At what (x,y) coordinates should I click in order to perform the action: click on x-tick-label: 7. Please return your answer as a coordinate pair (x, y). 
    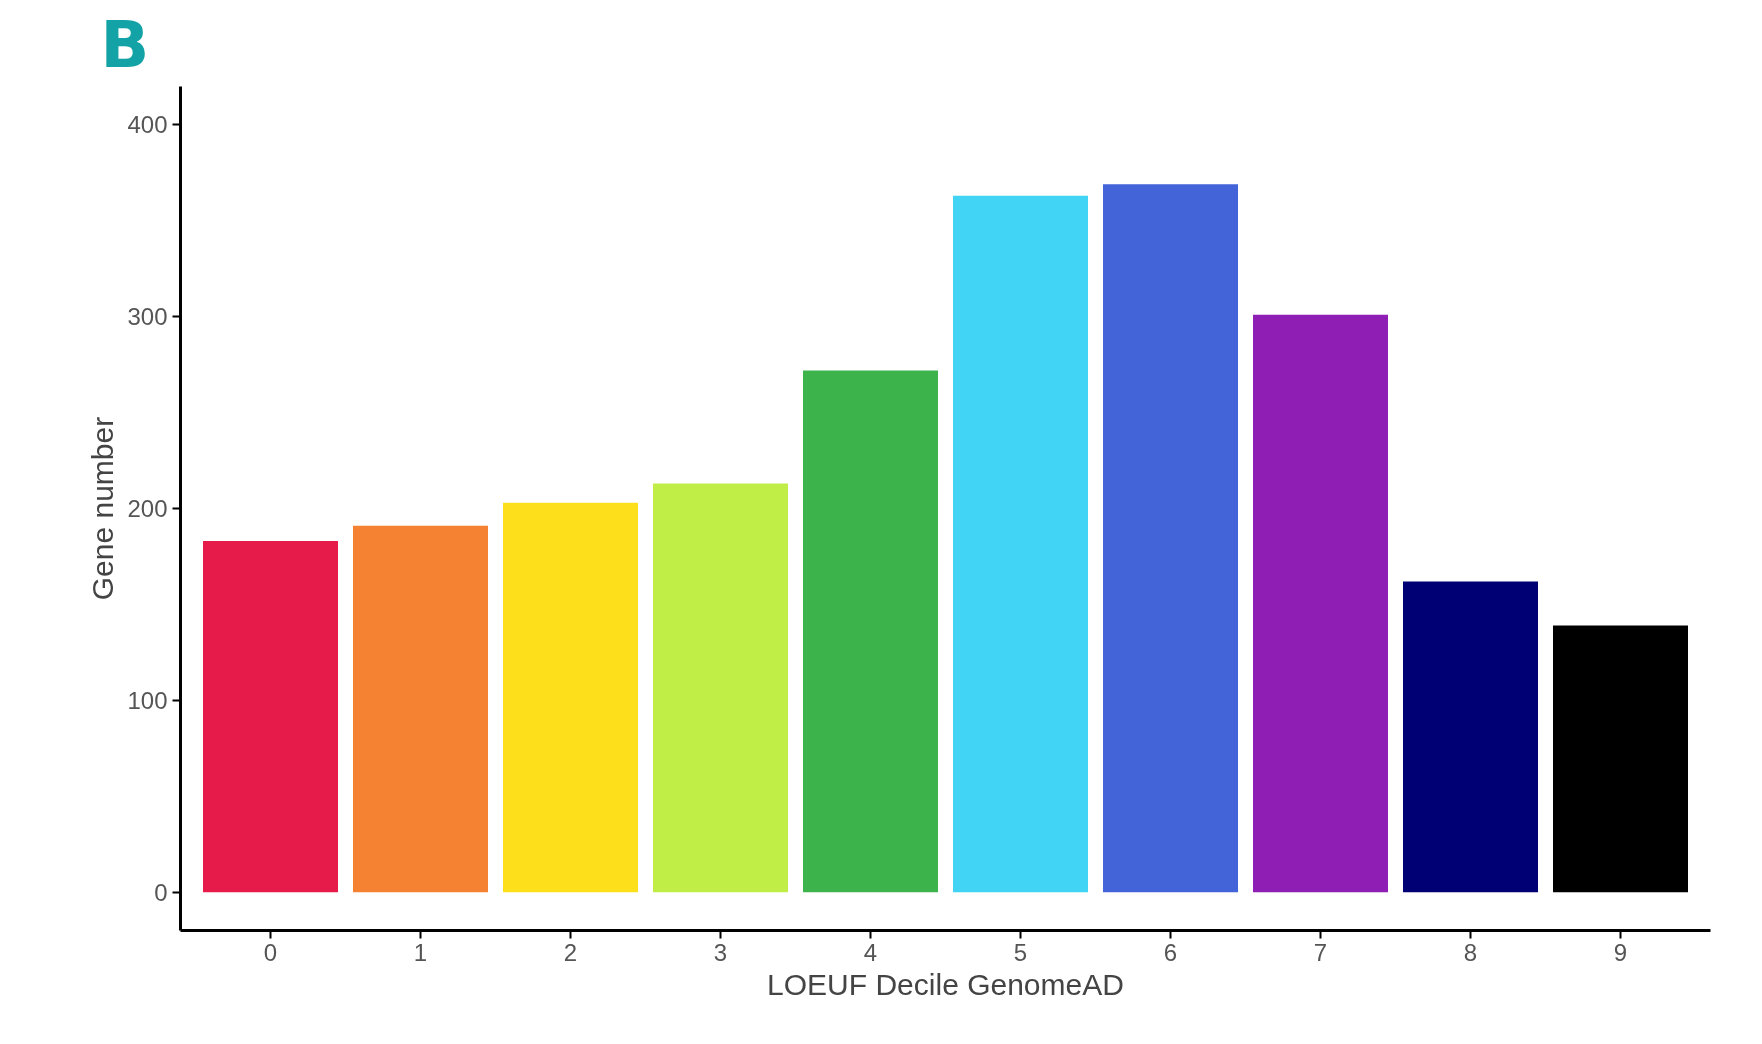
    Looking at the image, I should click on (1320, 952).